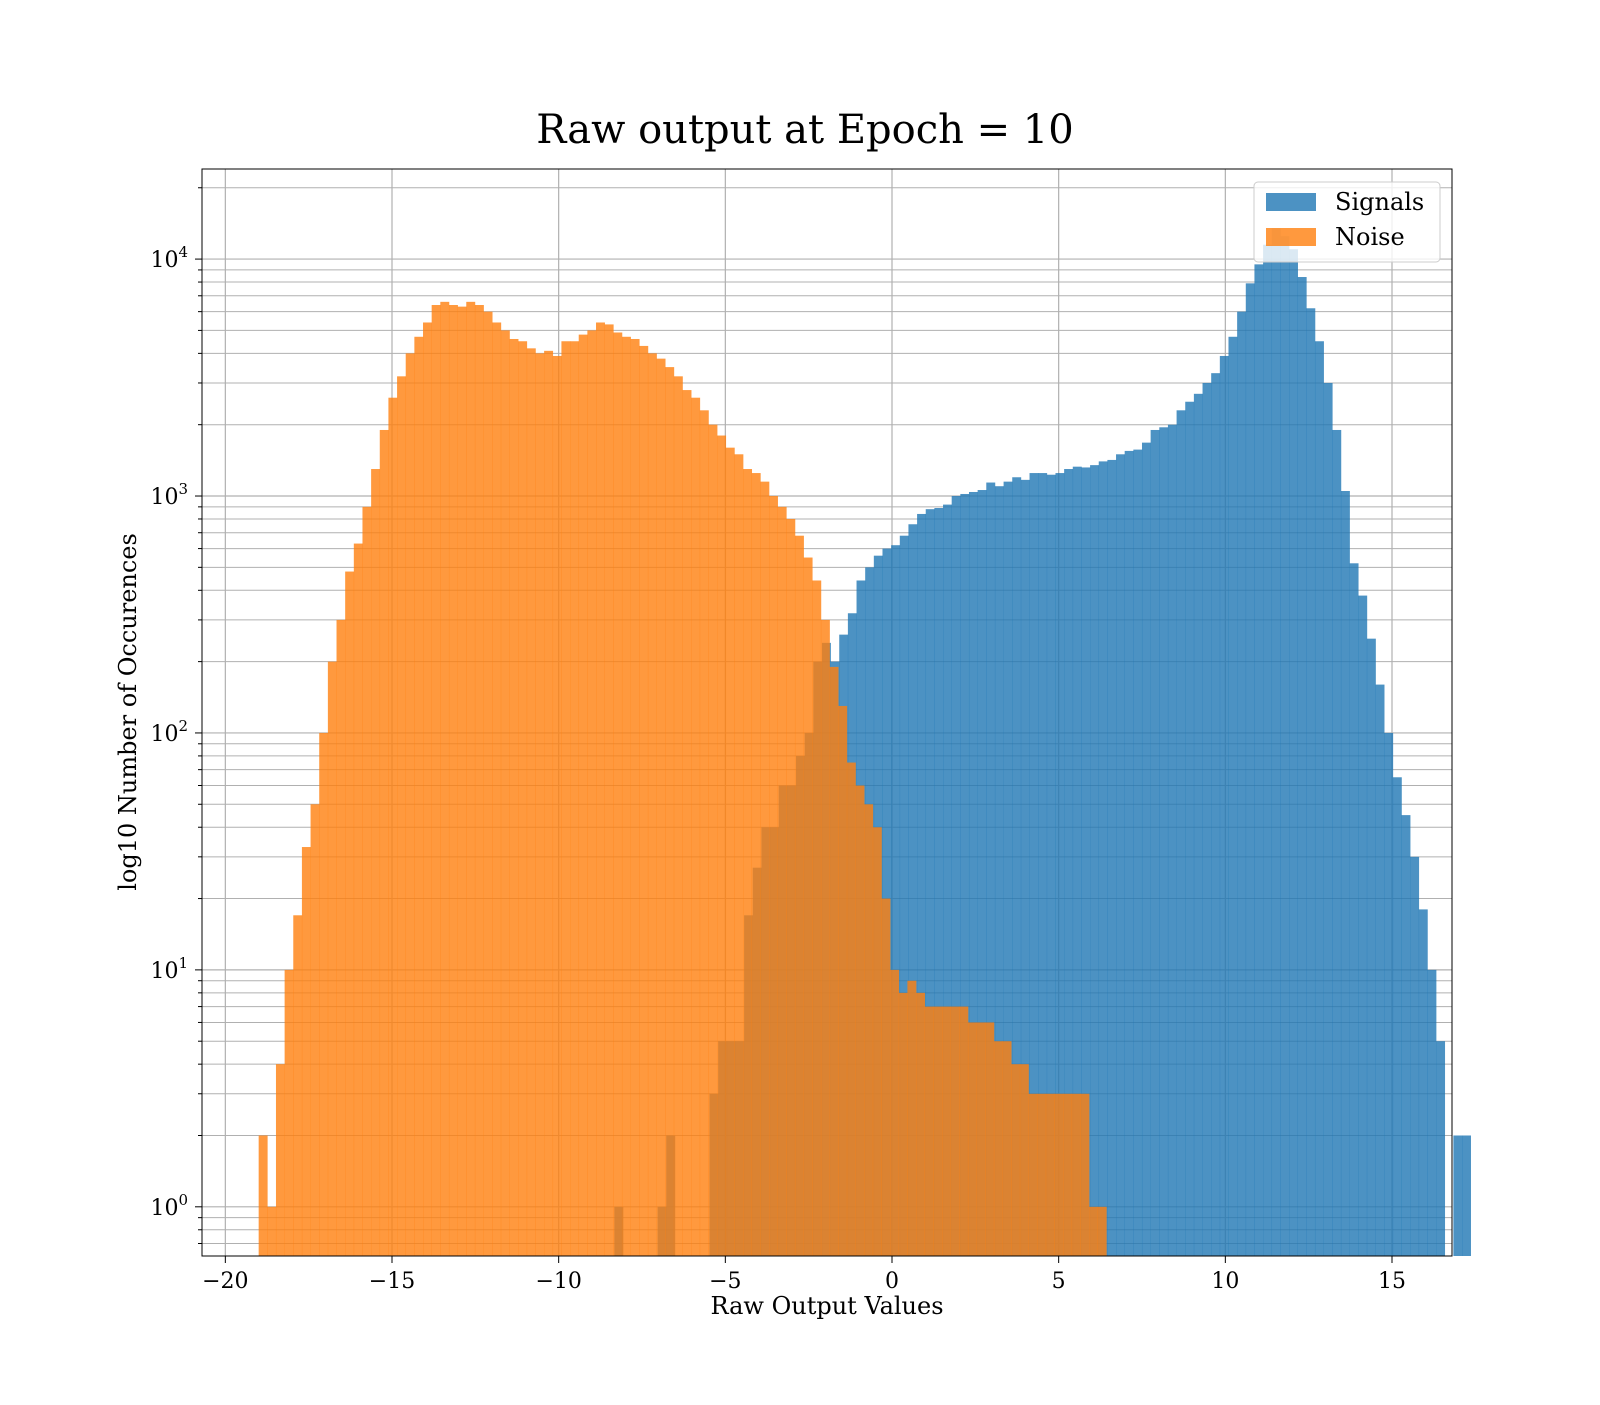  What do you see at coordinates (169, 495) in the screenshot?
I see `y-tick-label: 10³` at bounding box center [169, 495].